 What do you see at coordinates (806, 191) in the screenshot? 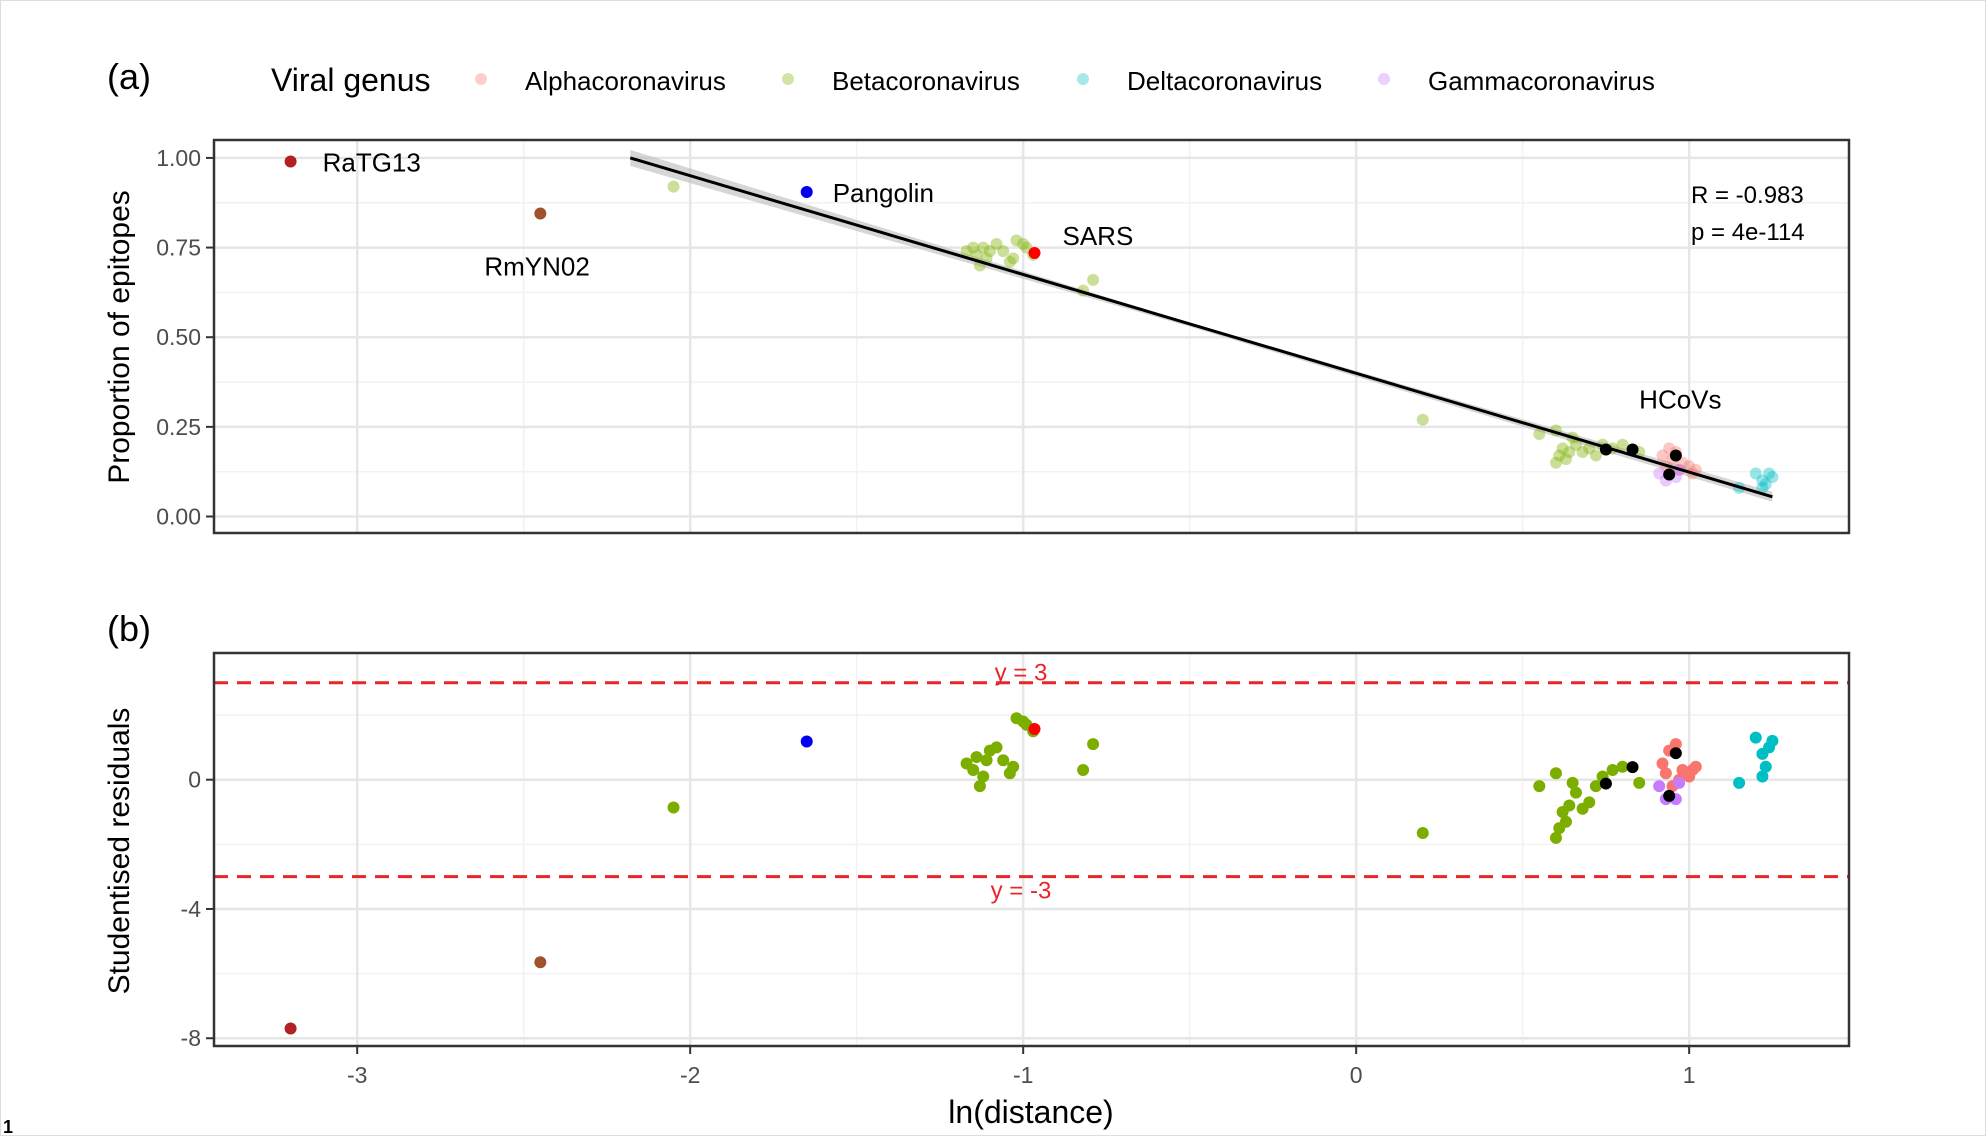
I see `point-a-pangolin` at bounding box center [806, 191].